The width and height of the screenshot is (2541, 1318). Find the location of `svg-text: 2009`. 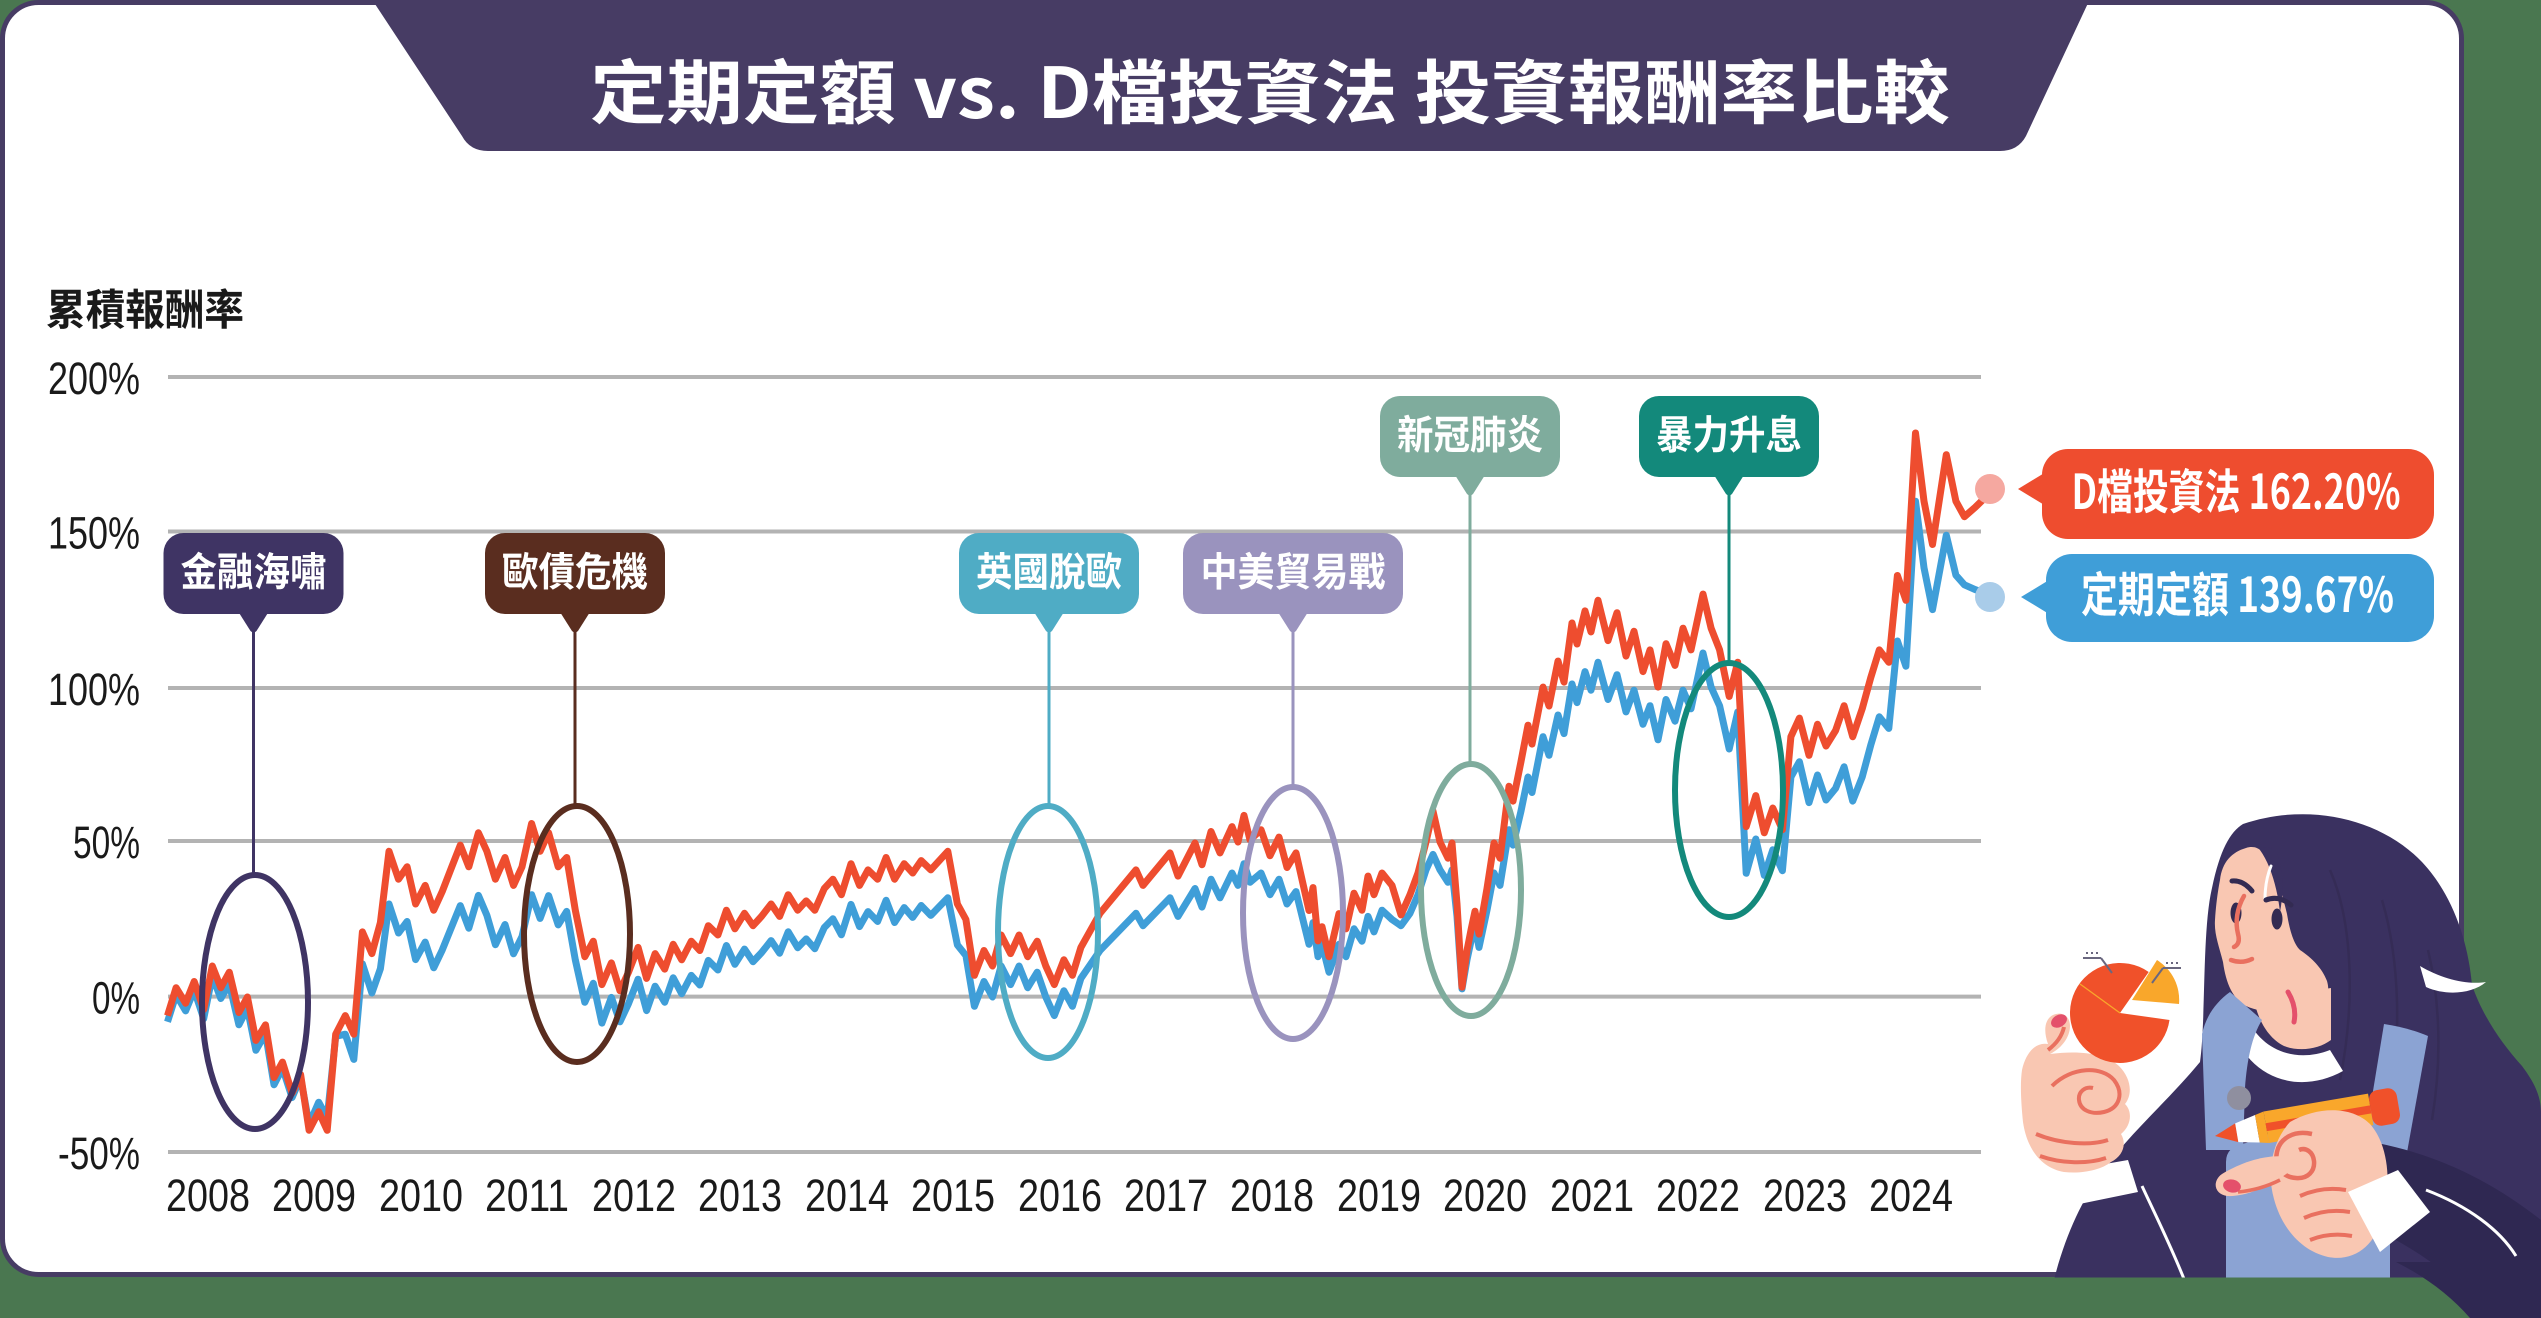

svg-text: 2009 is located at coordinates (314, 1195).